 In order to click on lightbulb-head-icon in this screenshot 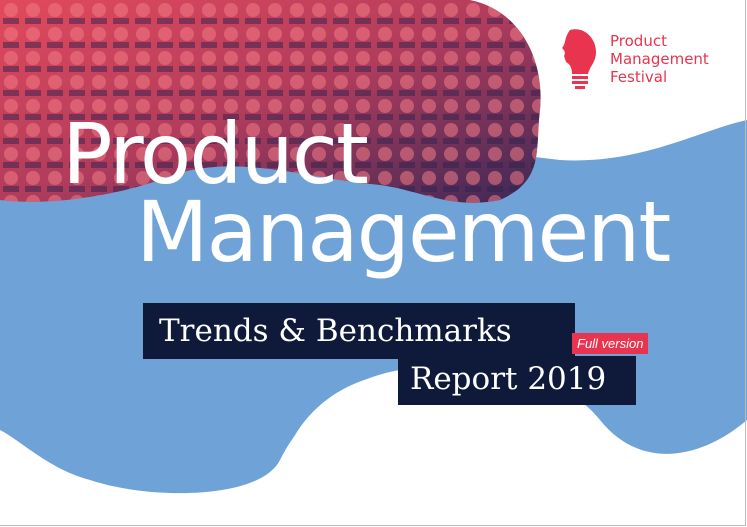, I will do `click(579, 59)`.